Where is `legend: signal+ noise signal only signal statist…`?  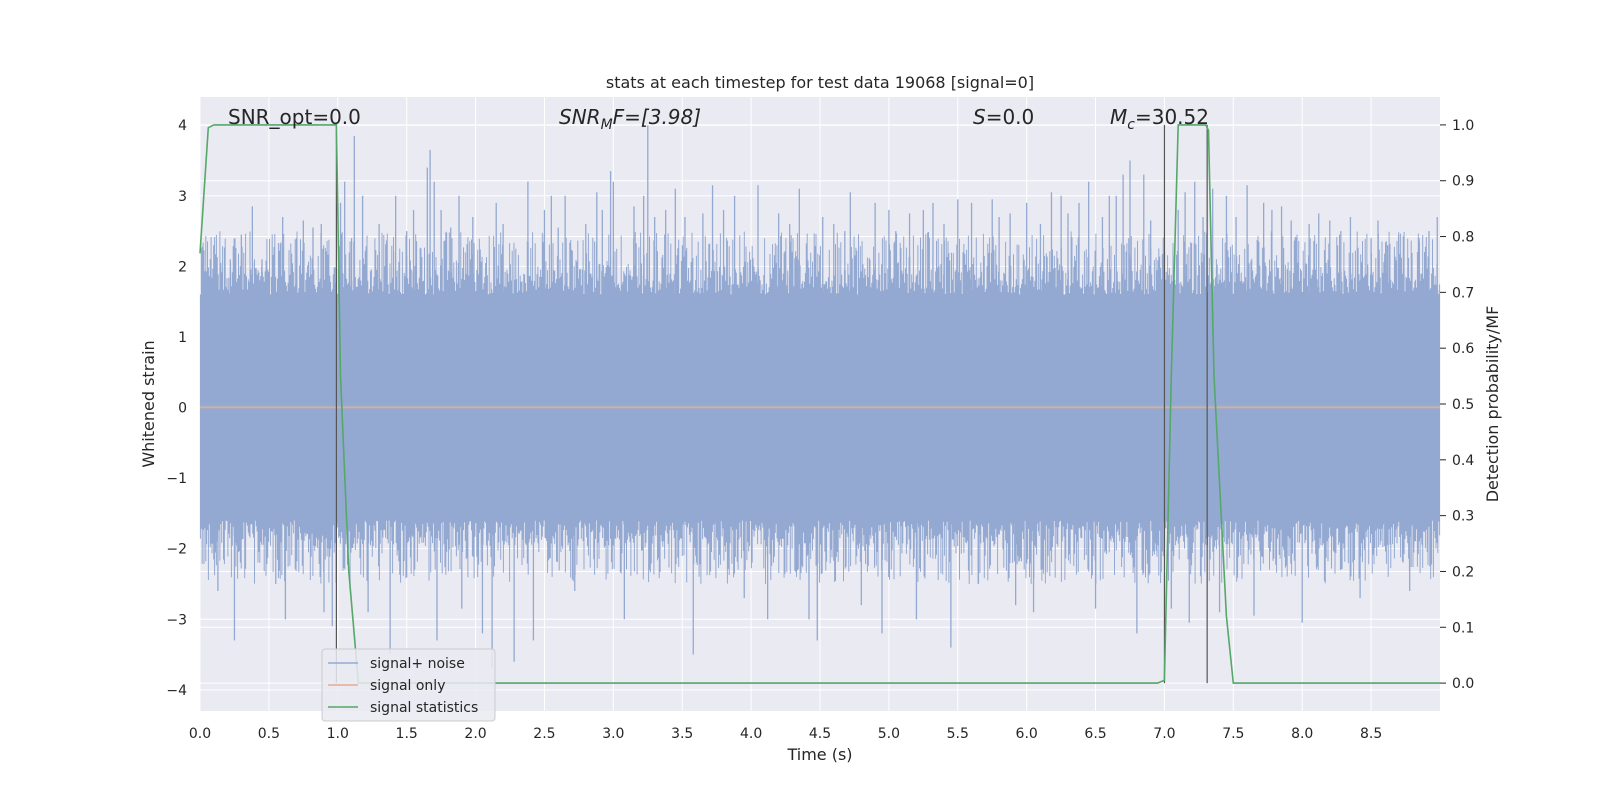 legend: signal+ noise signal only signal statist… is located at coordinates (408, 685).